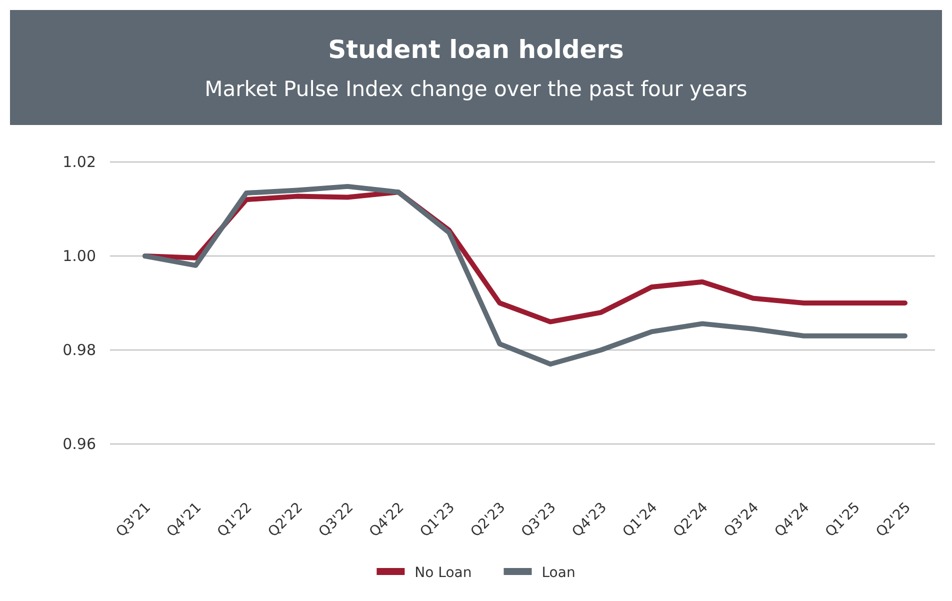 The width and height of the screenshot is (952, 601). I want to click on y-tick-label: 1.02, so click(79, 161).